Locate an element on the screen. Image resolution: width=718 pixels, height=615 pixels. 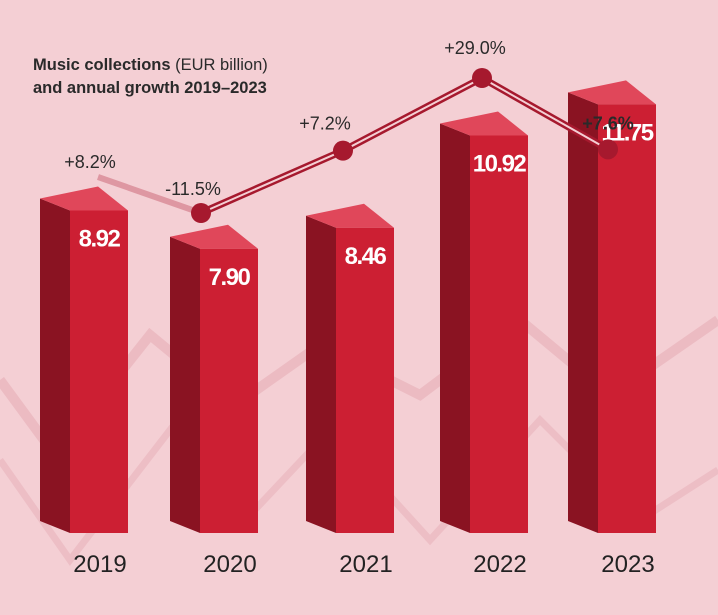
bar-2021: 8.46 2021 is located at coordinates (350, 390).